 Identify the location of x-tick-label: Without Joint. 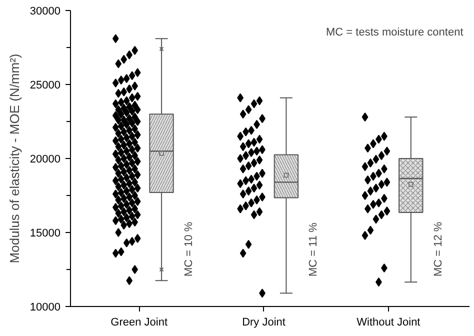
(388, 322).